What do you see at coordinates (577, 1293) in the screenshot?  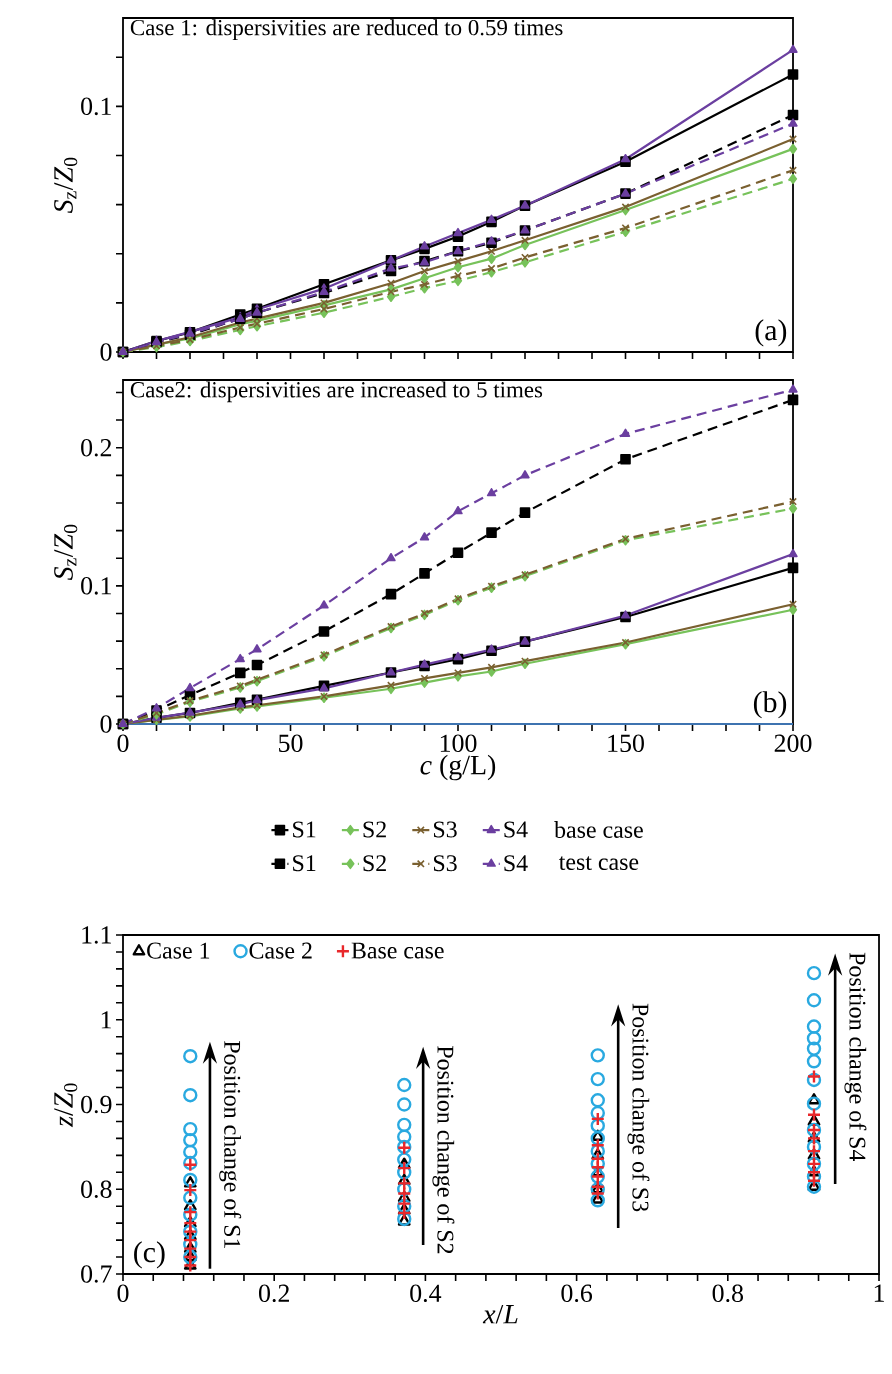 I see `x-tick-label: 0.6` at bounding box center [577, 1293].